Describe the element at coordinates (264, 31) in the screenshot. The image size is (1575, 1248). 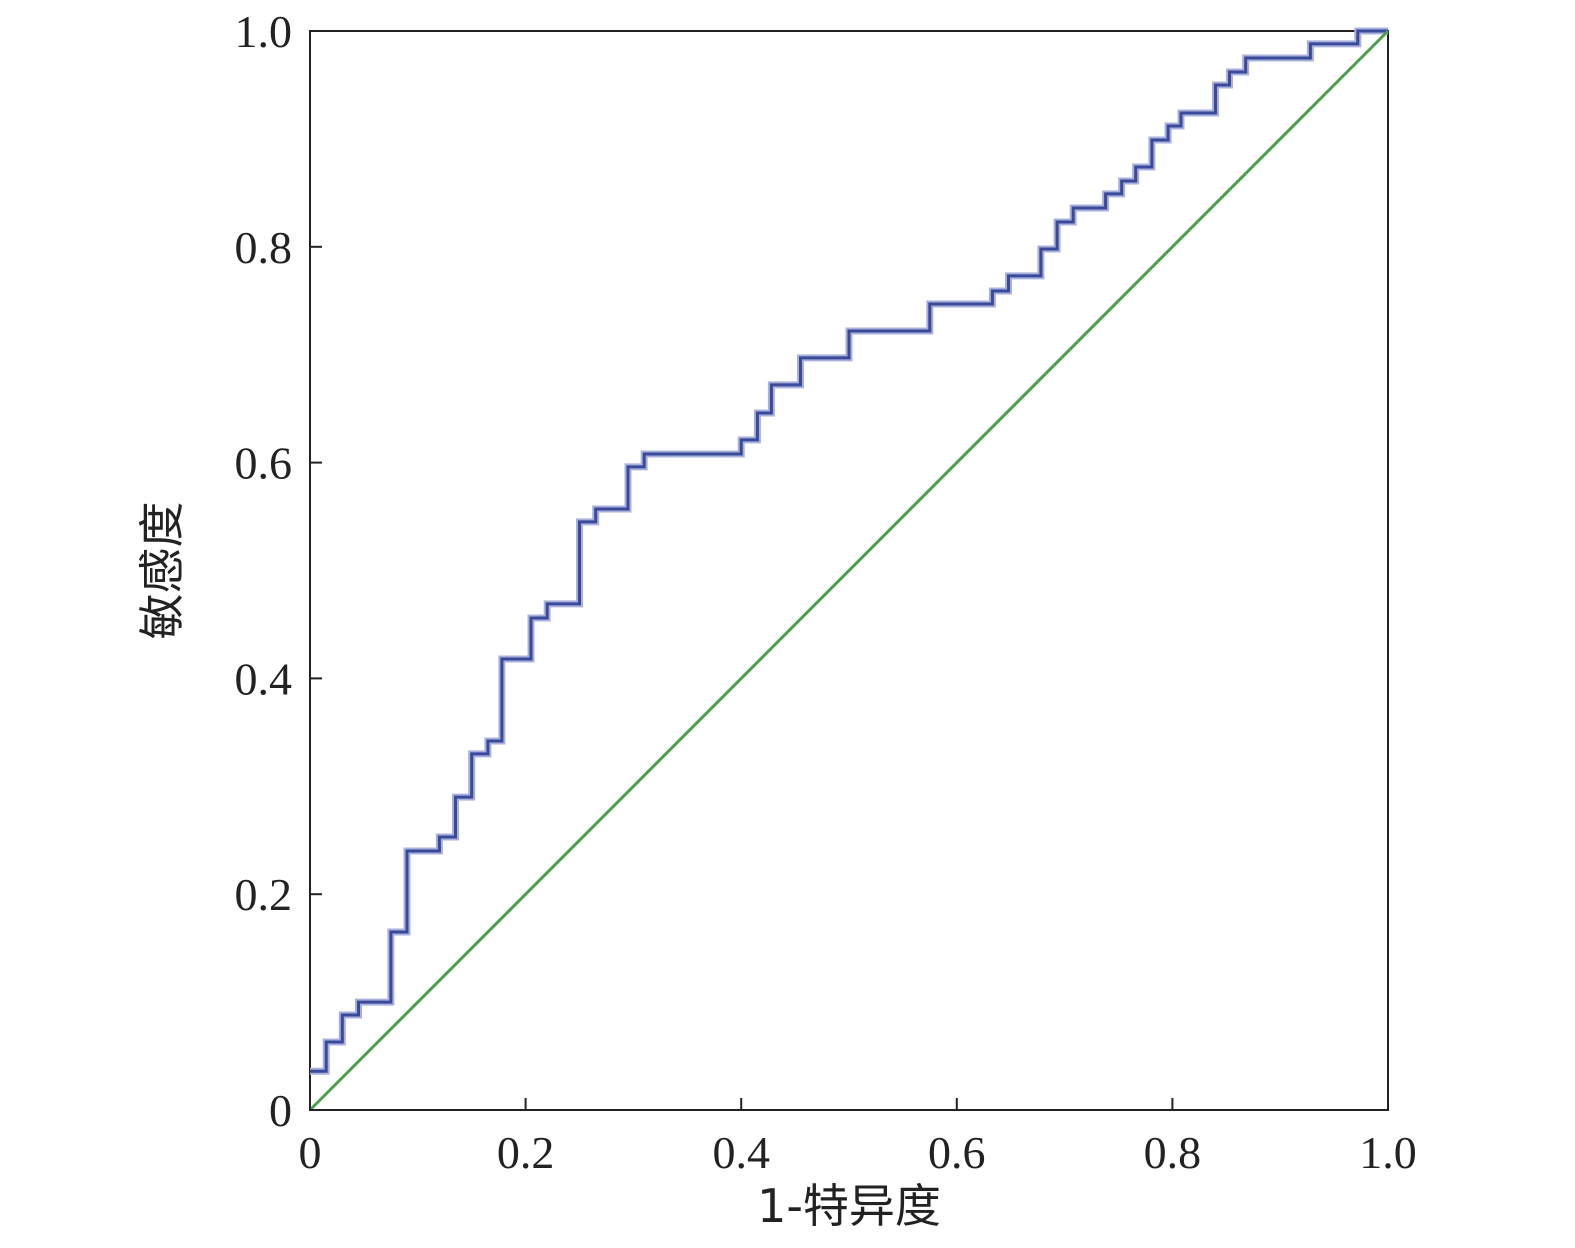
I see `y-tick-label: 1.0` at that location.